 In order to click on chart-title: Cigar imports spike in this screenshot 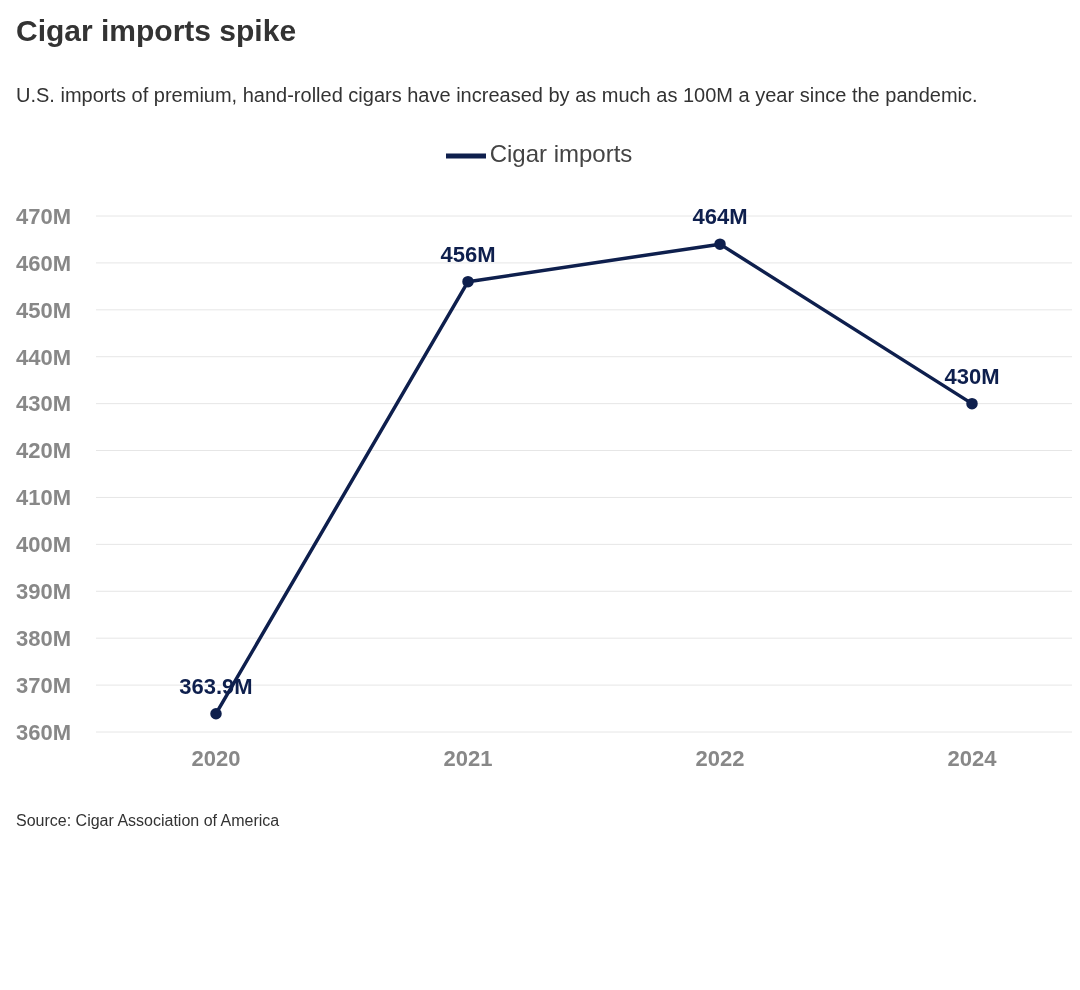, I will do `click(157, 31)`.